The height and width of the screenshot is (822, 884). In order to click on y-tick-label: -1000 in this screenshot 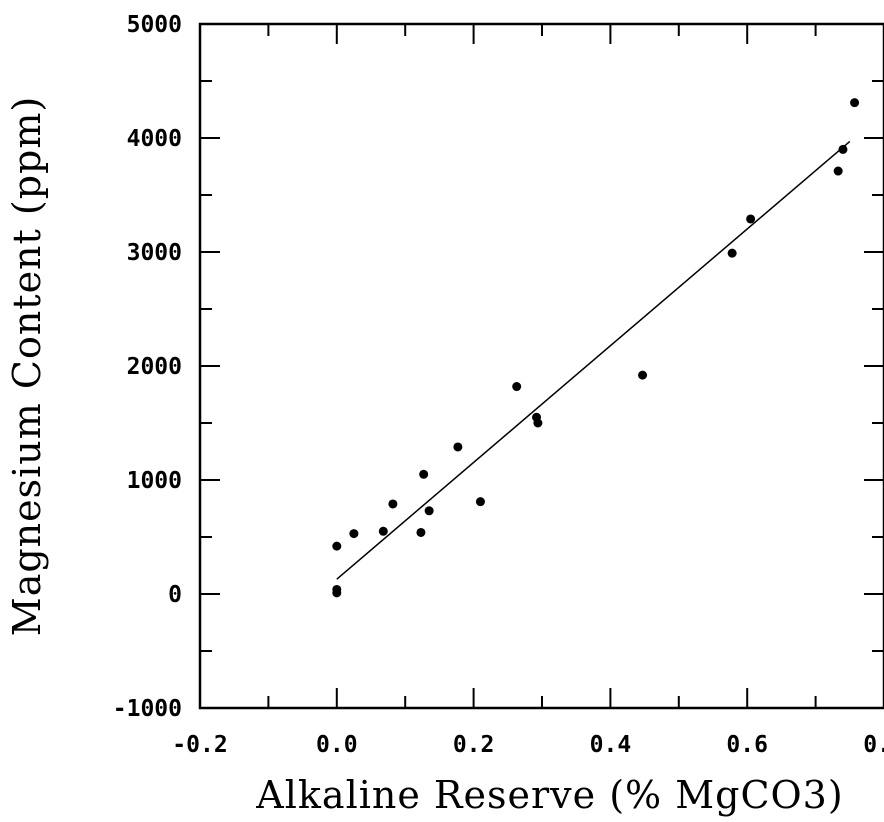, I will do `click(147, 709)`.